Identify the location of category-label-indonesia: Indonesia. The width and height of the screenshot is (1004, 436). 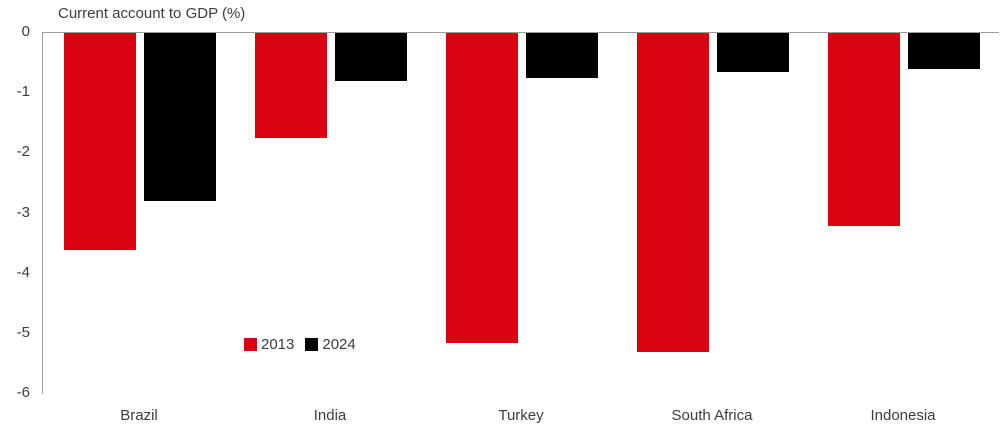
(903, 415).